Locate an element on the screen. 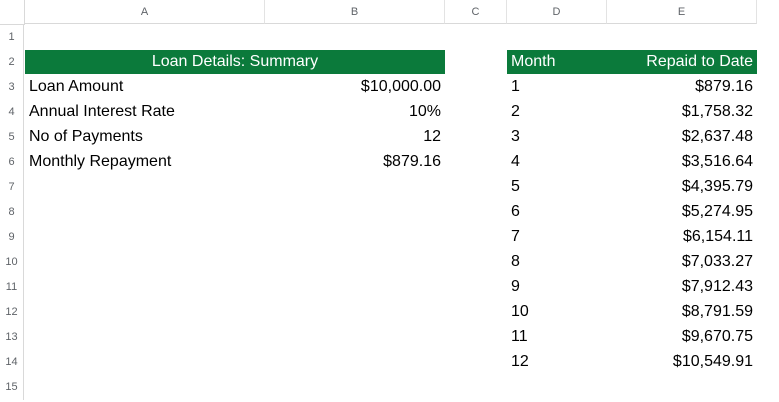 This screenshot has width=779, height=402. column-header-row: A B C D E is located at coordinates (389, 12).